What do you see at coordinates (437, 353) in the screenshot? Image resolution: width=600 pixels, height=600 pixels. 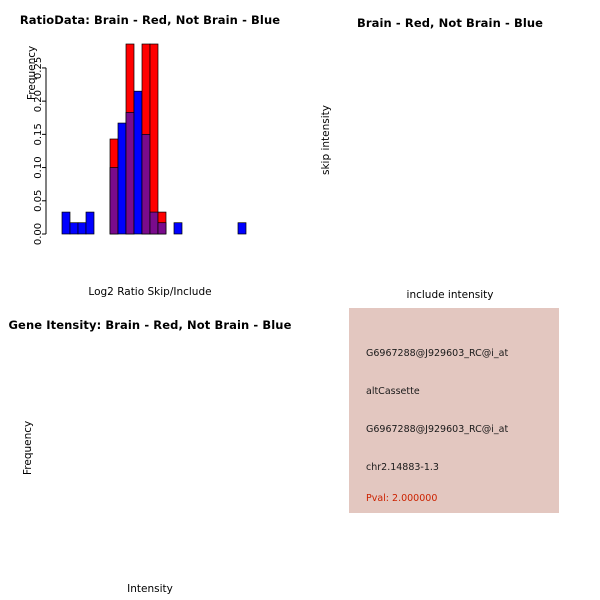 I see `info-probeset-id: G6967288@J929603_RC@i_at` at bounding box center [437, 353].